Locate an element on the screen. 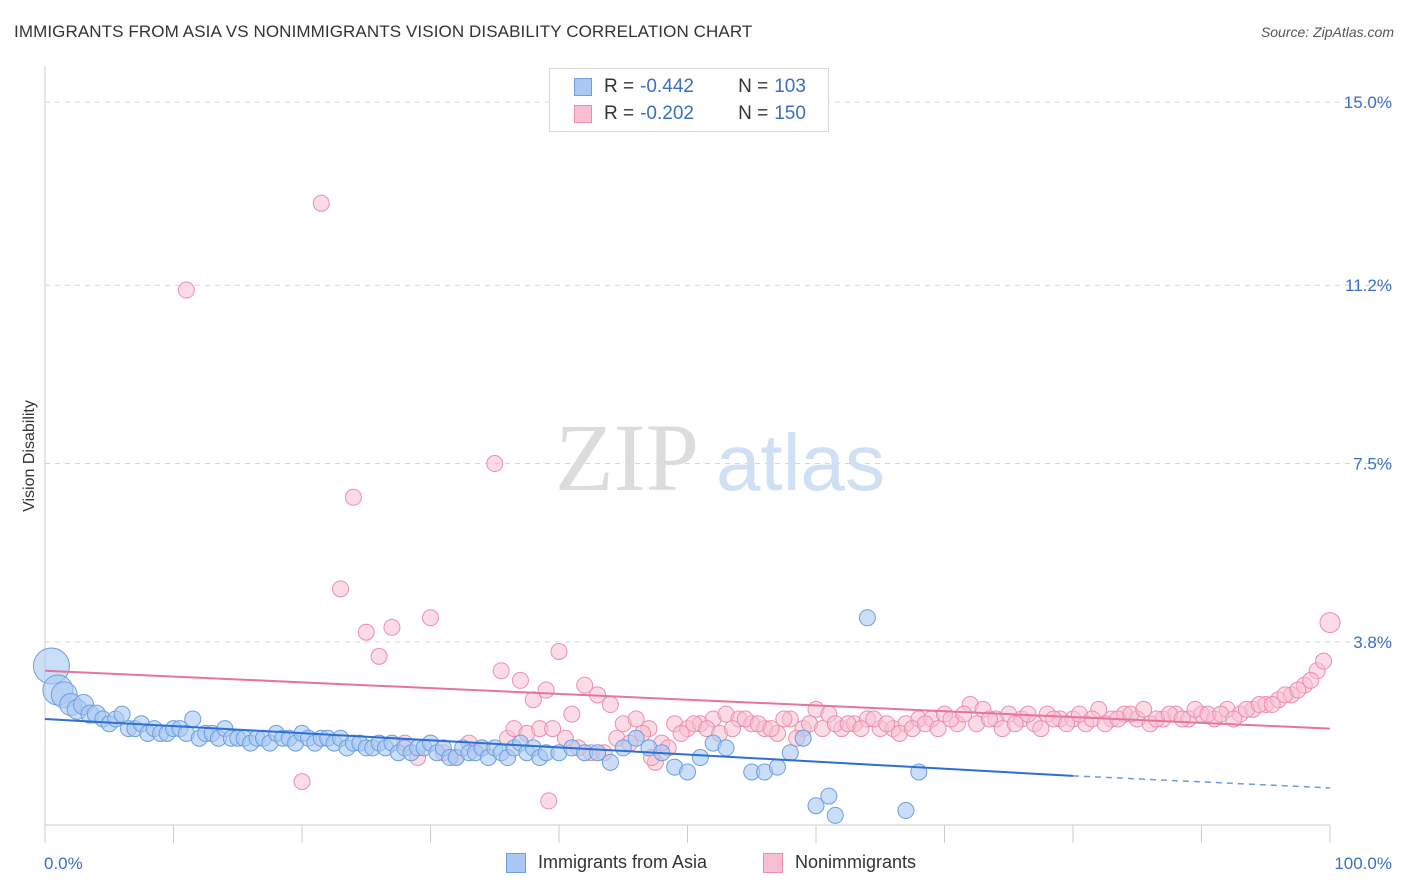 The image size is (1406, 892). x-tick-labels: 0.0% 100.0% is located at coordinates (718, 863).